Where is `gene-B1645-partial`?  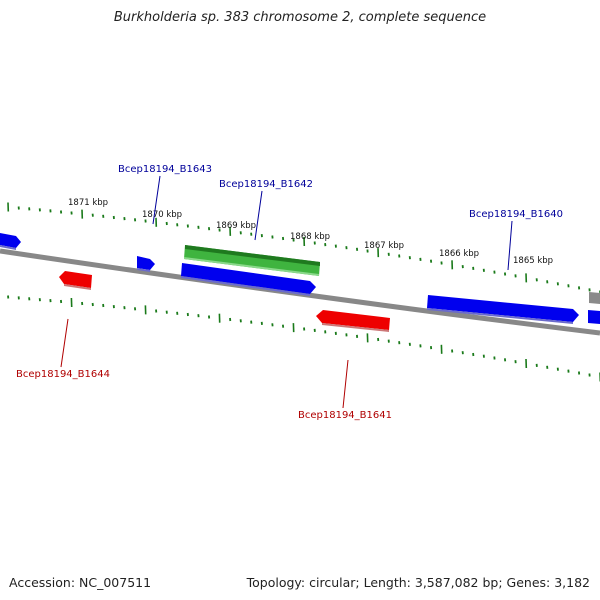
gene-B1645-partial is located at coordinates (10, 241).